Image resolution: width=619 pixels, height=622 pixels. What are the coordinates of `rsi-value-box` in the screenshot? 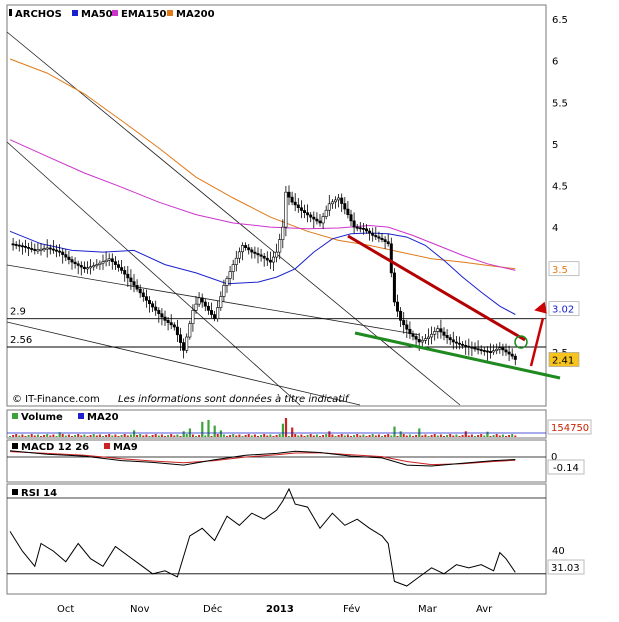 It's located at (566, 567).